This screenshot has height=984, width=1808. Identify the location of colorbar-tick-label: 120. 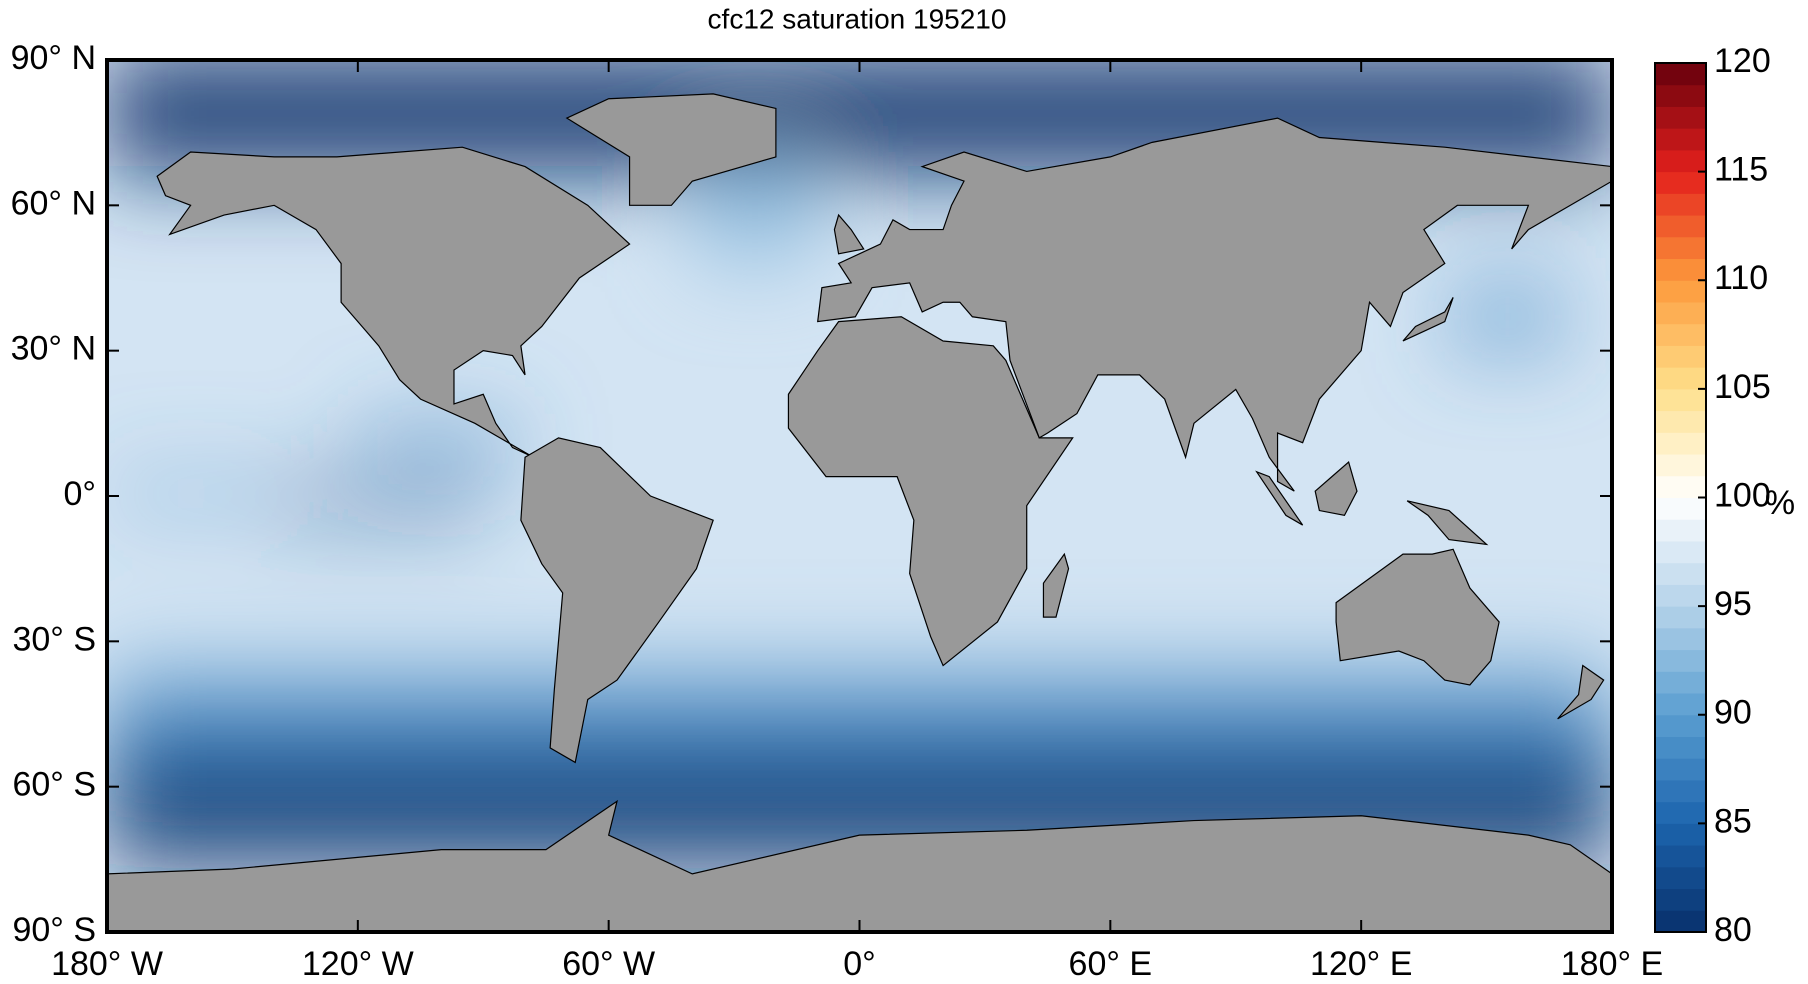
(1742, 61).